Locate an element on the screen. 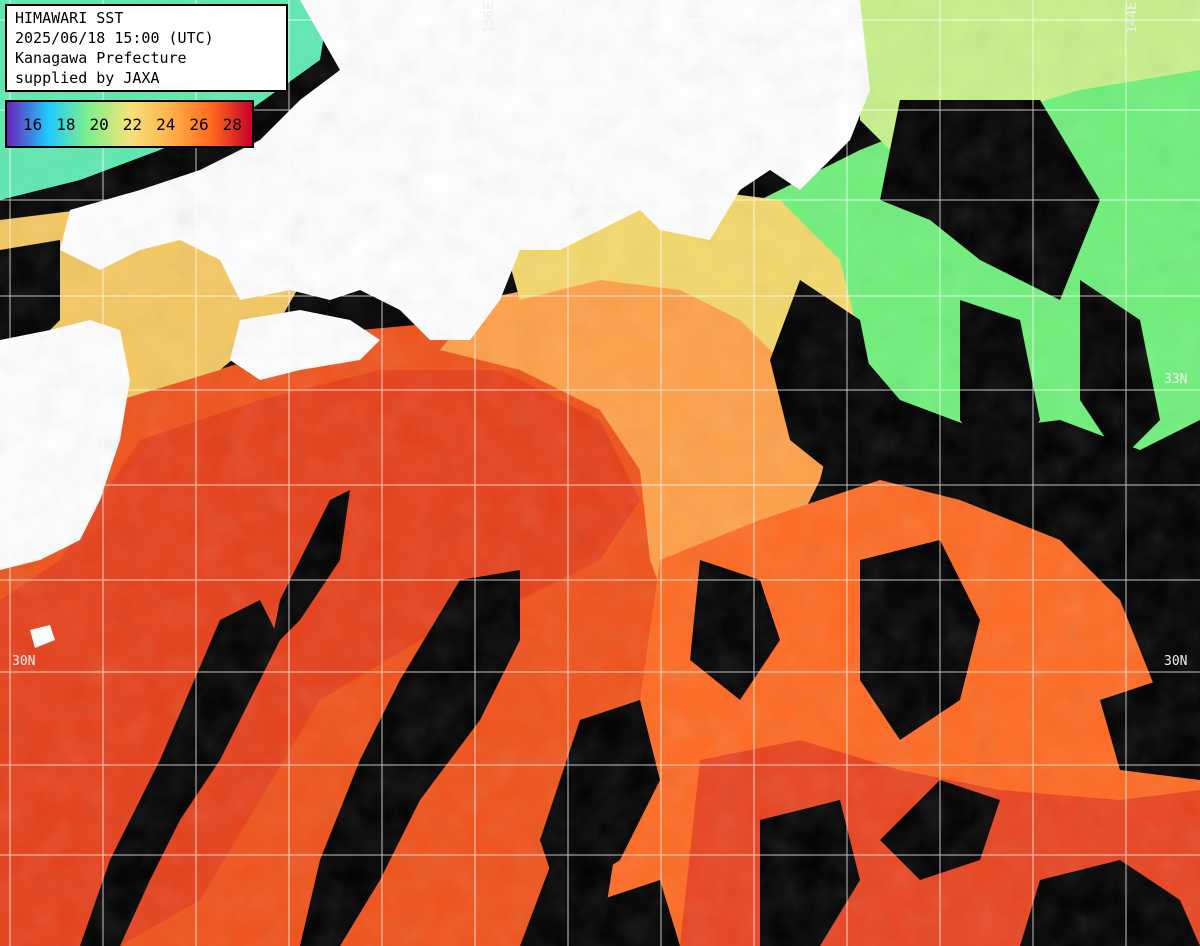 The height and width of the screenshot is (946, 1200). lon-label-144e: 144E is located at coordinates (1132, 18).